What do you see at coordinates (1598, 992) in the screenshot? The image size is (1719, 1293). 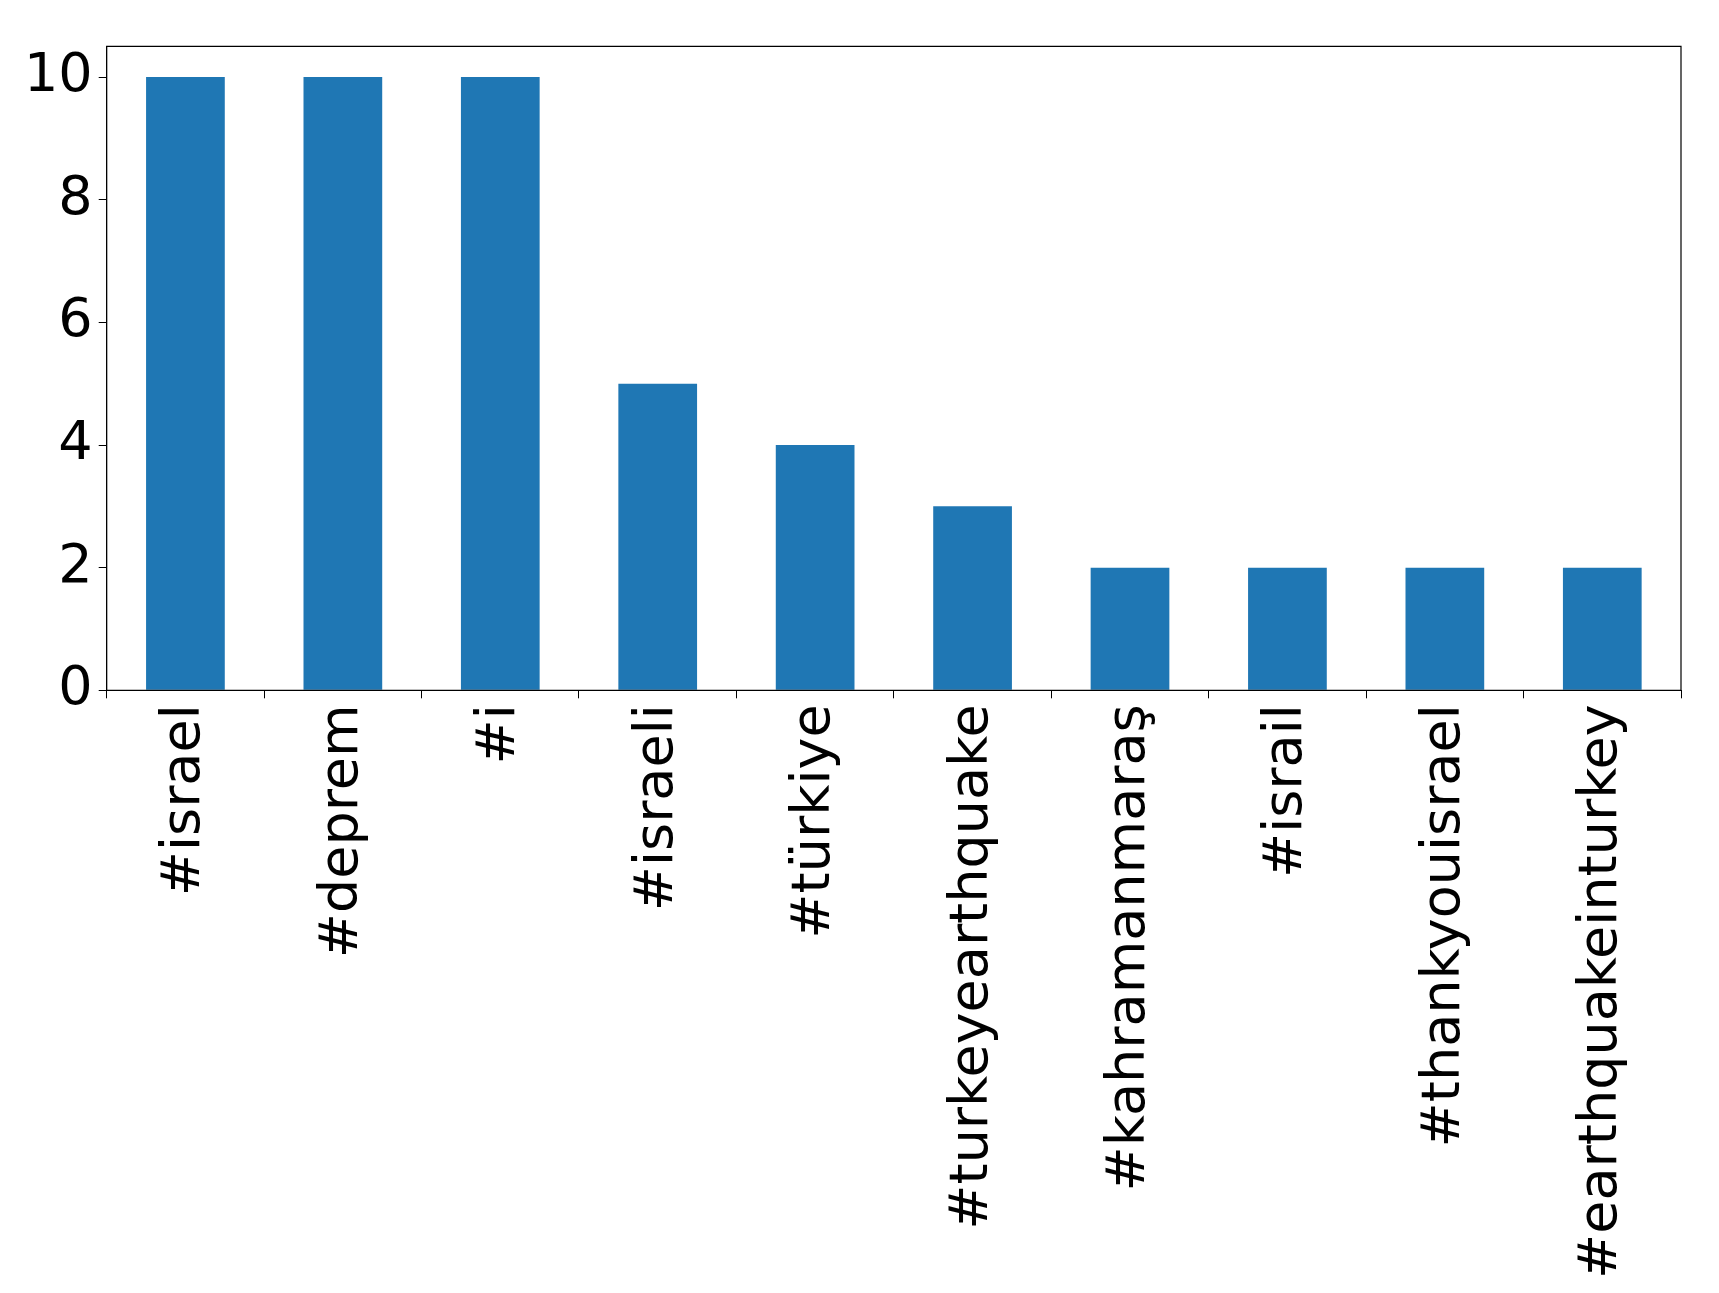 I see `x-tick-label: #earthquakeinturkey` at bounding box center [1598, 992].